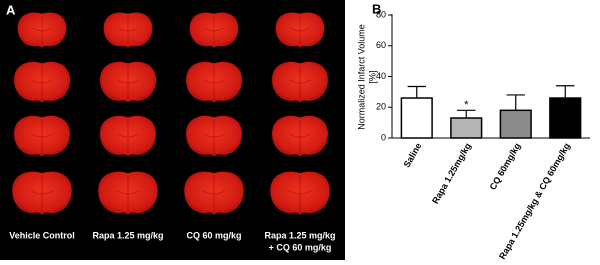 The image size is (600, 265). Describe the element at coordinates (376, 8) in the screenshot. I see `panel-label: B` at that location.